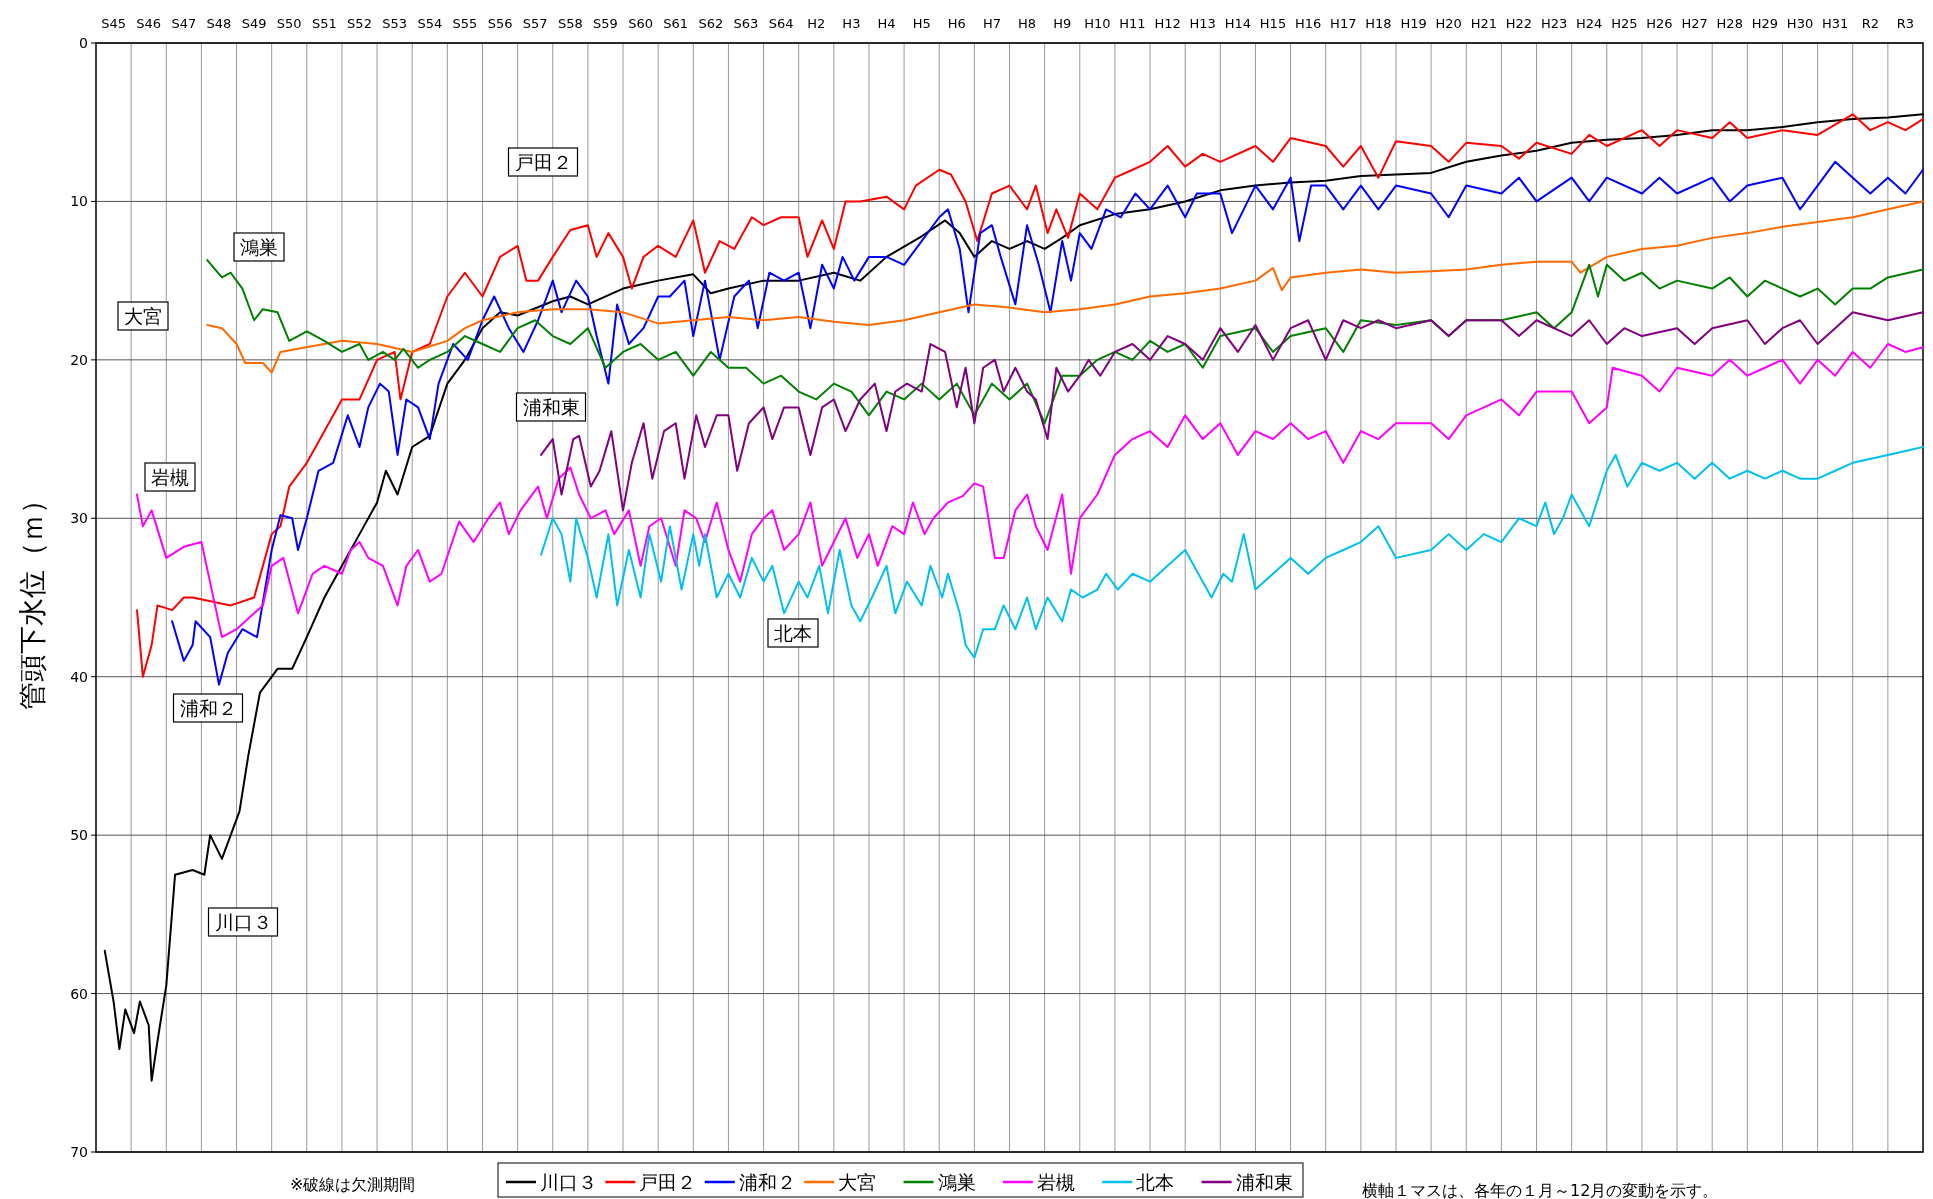  Describe the element at coordinates (254, 23) in the screenshot. I see `x-tick-label: S49` at that location.